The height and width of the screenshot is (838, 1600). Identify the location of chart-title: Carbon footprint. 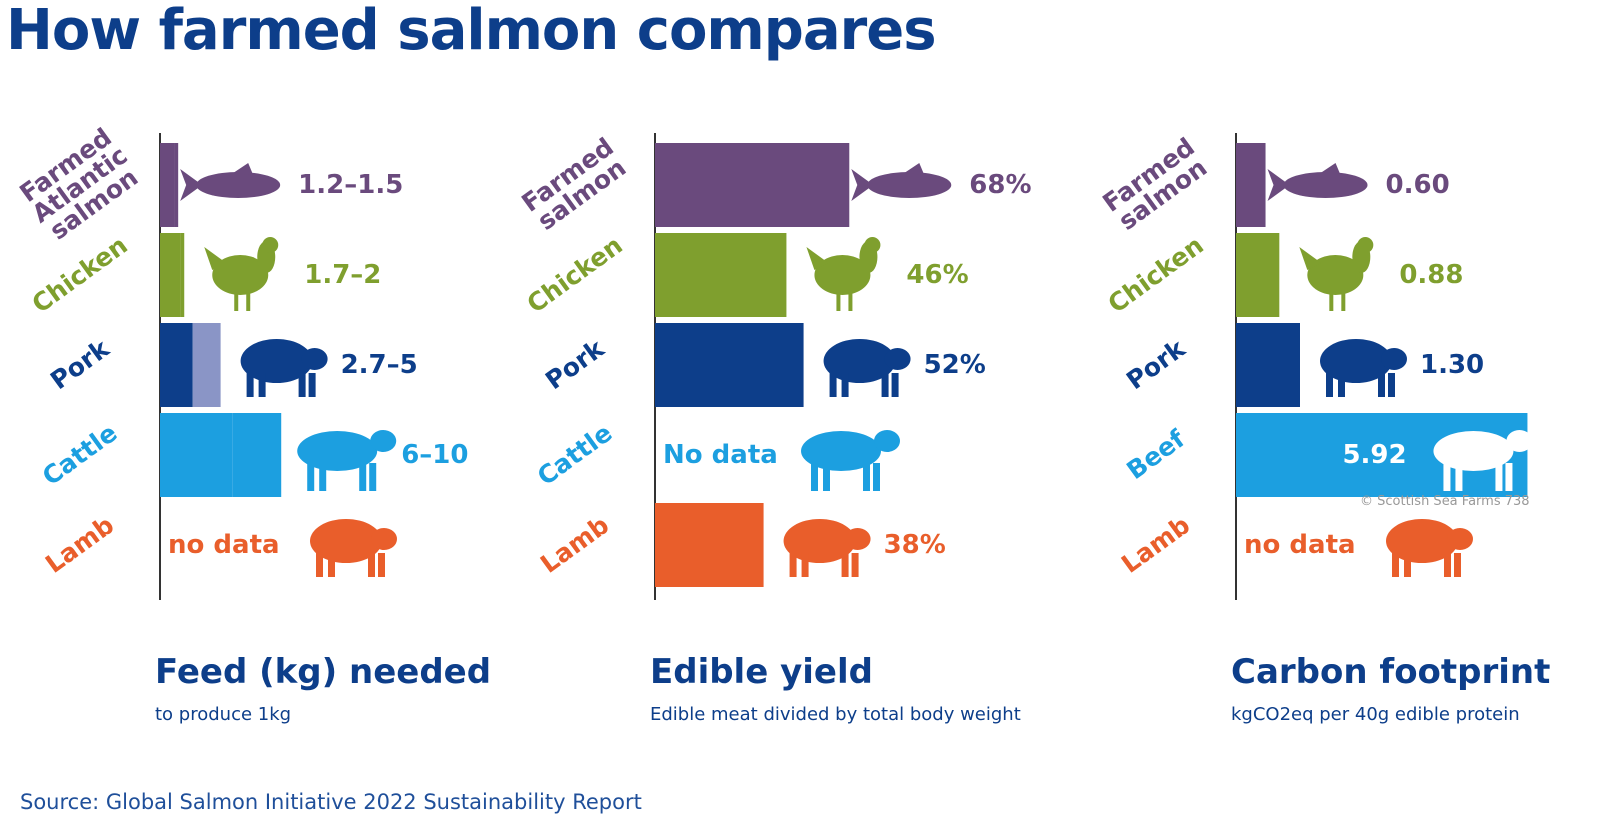
(1391, 672).